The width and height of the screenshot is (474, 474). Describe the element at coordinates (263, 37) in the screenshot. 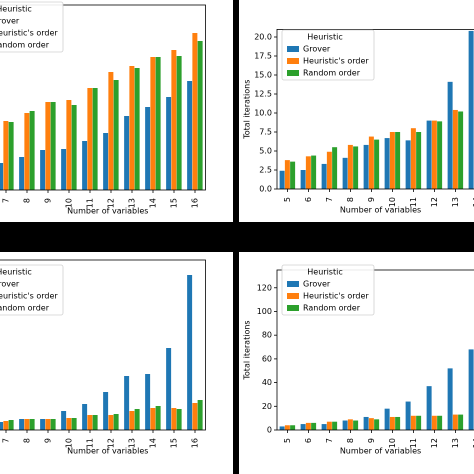

I see `y-tick-label: 20.0` at that location.